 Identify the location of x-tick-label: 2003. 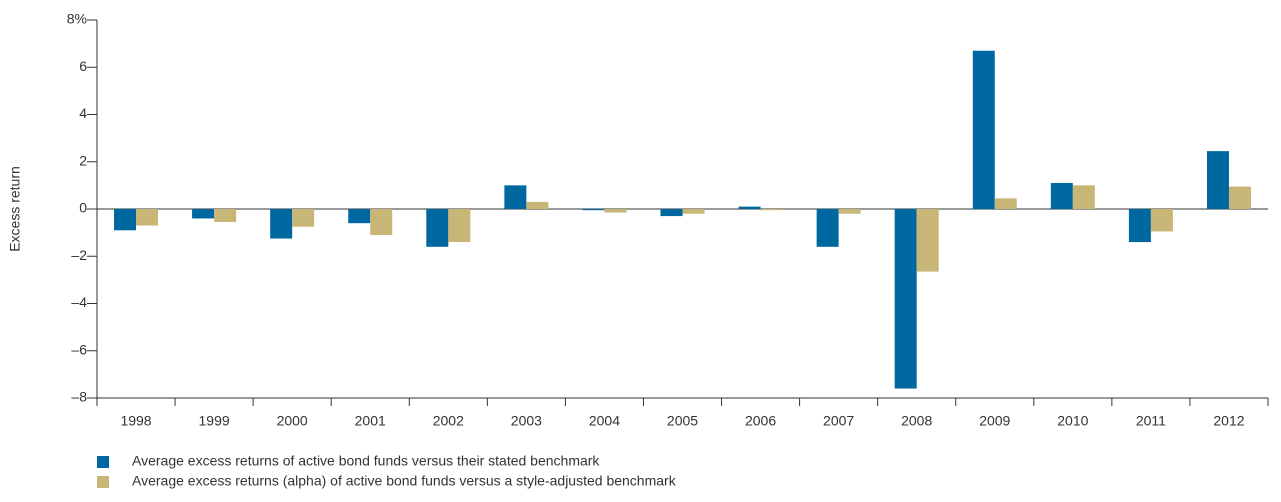
(526, 421).